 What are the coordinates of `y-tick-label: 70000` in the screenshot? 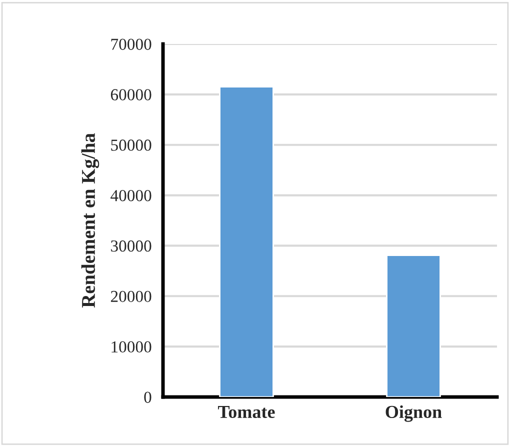 It's located at (131, 44).